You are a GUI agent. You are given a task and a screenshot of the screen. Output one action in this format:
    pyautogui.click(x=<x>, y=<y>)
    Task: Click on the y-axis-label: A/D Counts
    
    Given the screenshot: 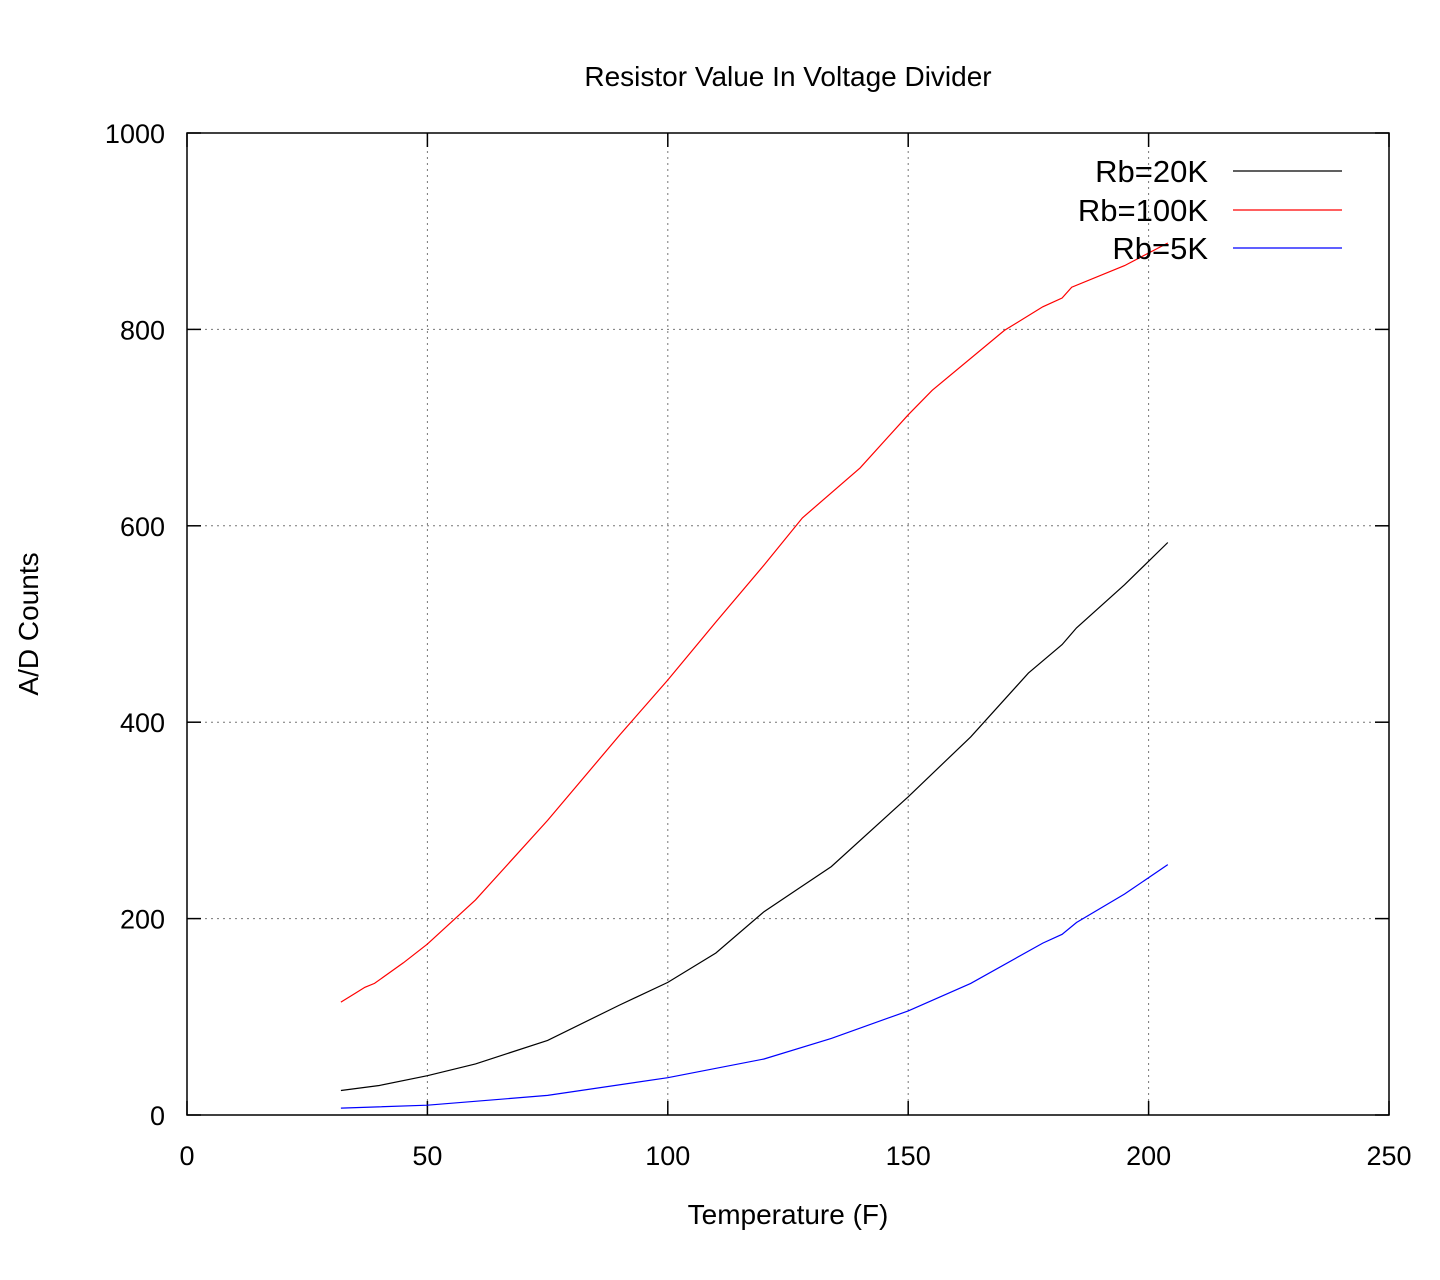 What is the action you would take?
    pyautogui.click(x=28, y=623)
    